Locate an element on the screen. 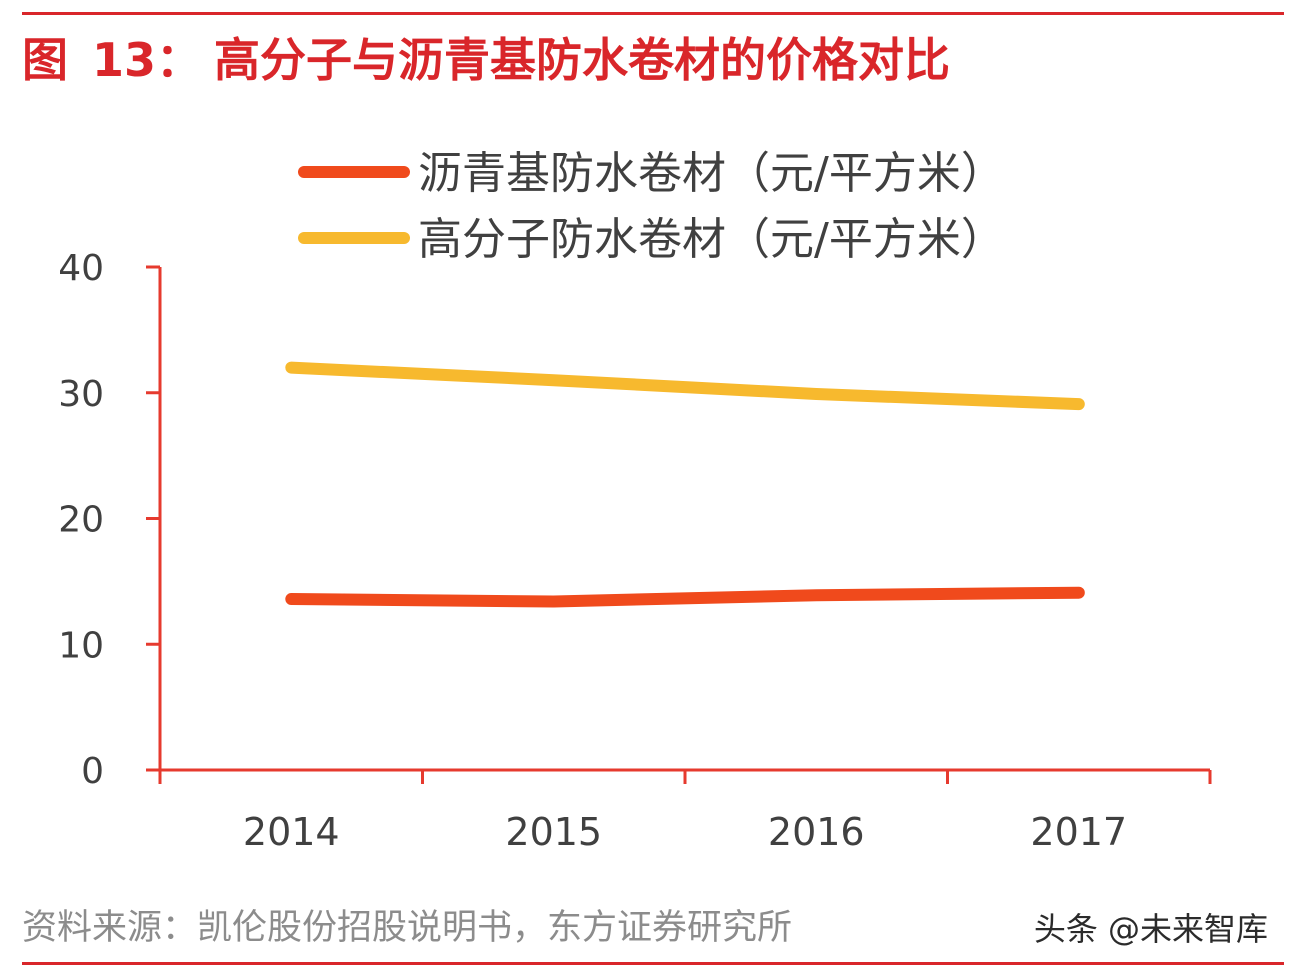 This screenshot has height=972, width=1296. x-tick-label: 2014 is located at coordinates (291, 832).